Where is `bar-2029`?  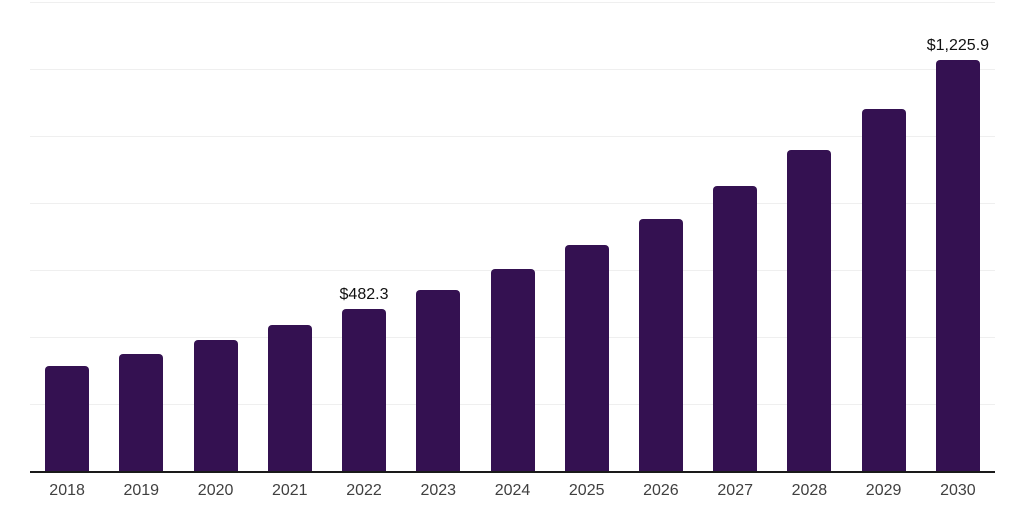
bar-2029 is located at coordinates (883, 289).